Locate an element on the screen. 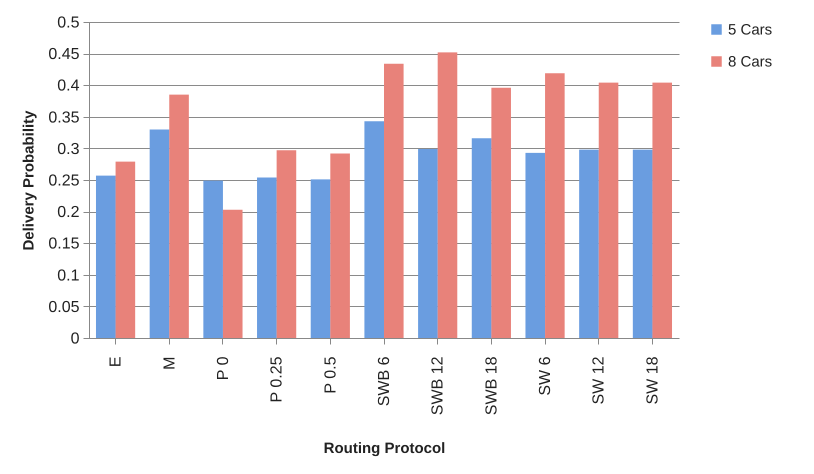 The width and height of the screenshot is (814, 474). y-tick-label: 0.05 is located at coordinates (64, 307).